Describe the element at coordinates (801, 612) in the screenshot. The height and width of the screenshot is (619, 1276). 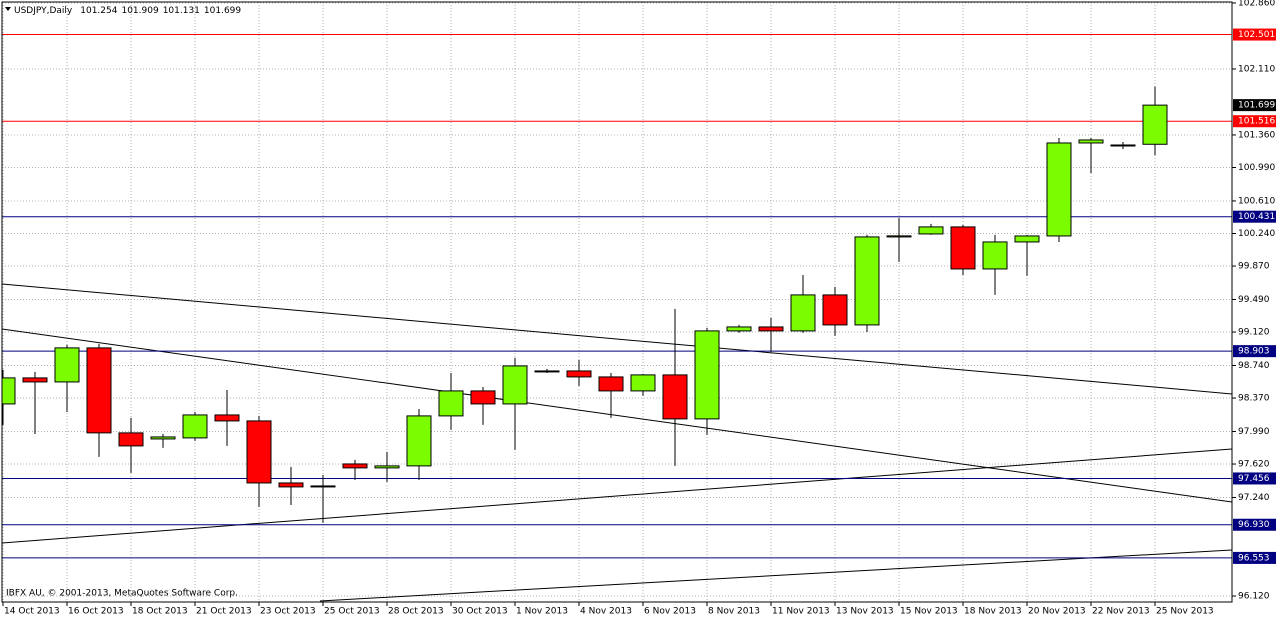
I see `x-tick-label: 11 Nov 2013` at that location.